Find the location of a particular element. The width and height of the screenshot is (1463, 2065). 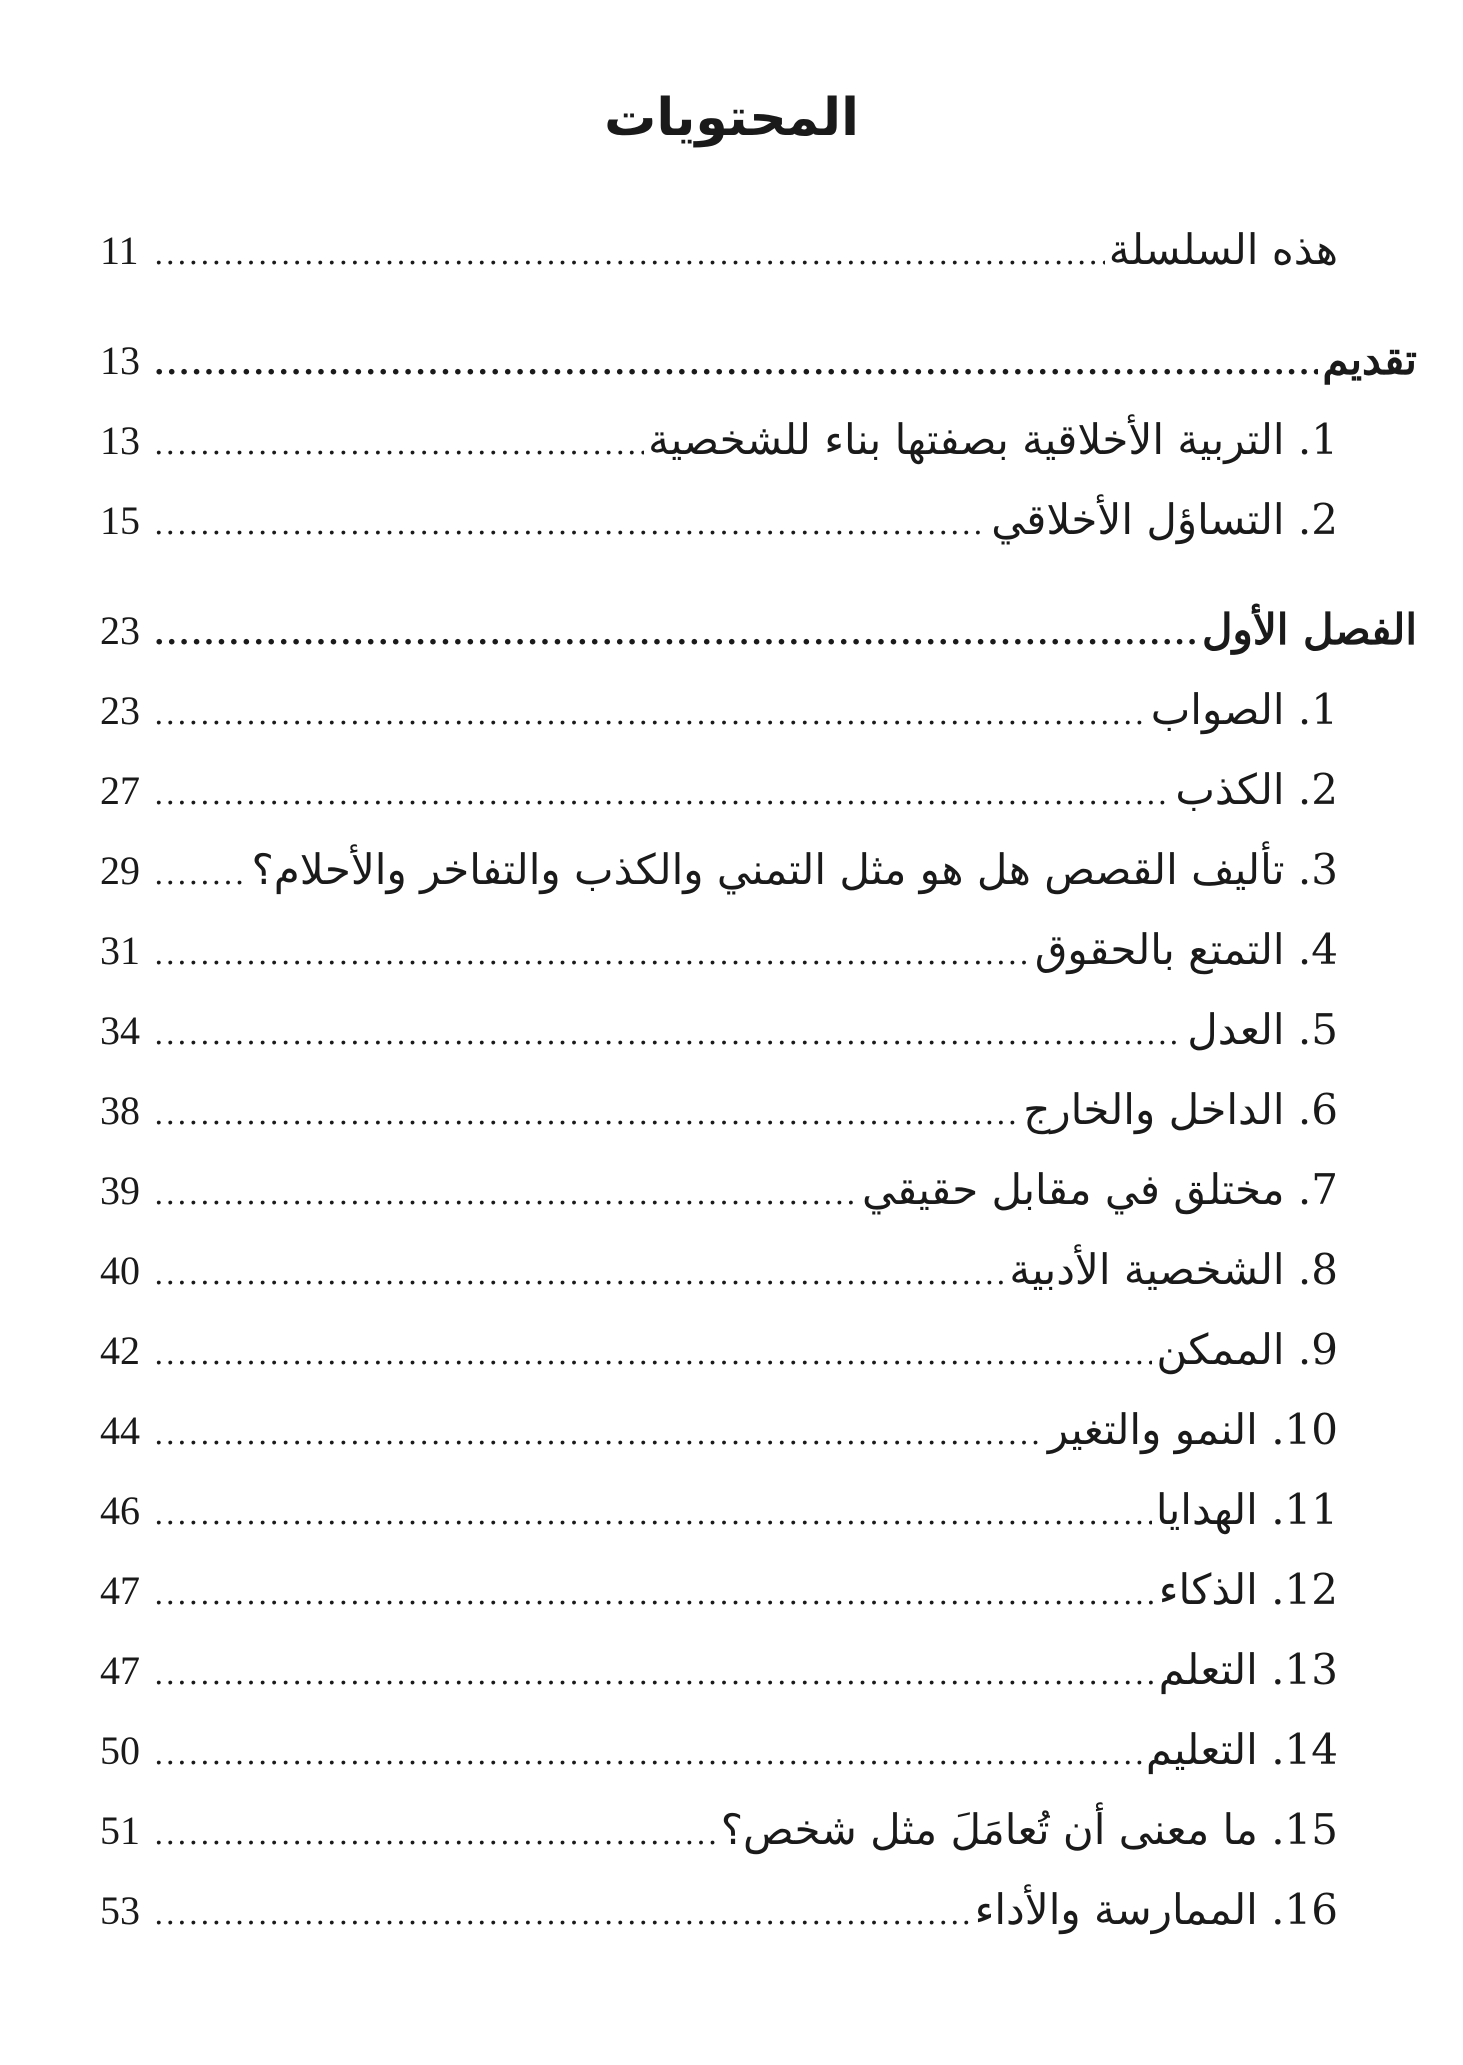

toc-page-number: 39 is located at coordinates (120, 1190).